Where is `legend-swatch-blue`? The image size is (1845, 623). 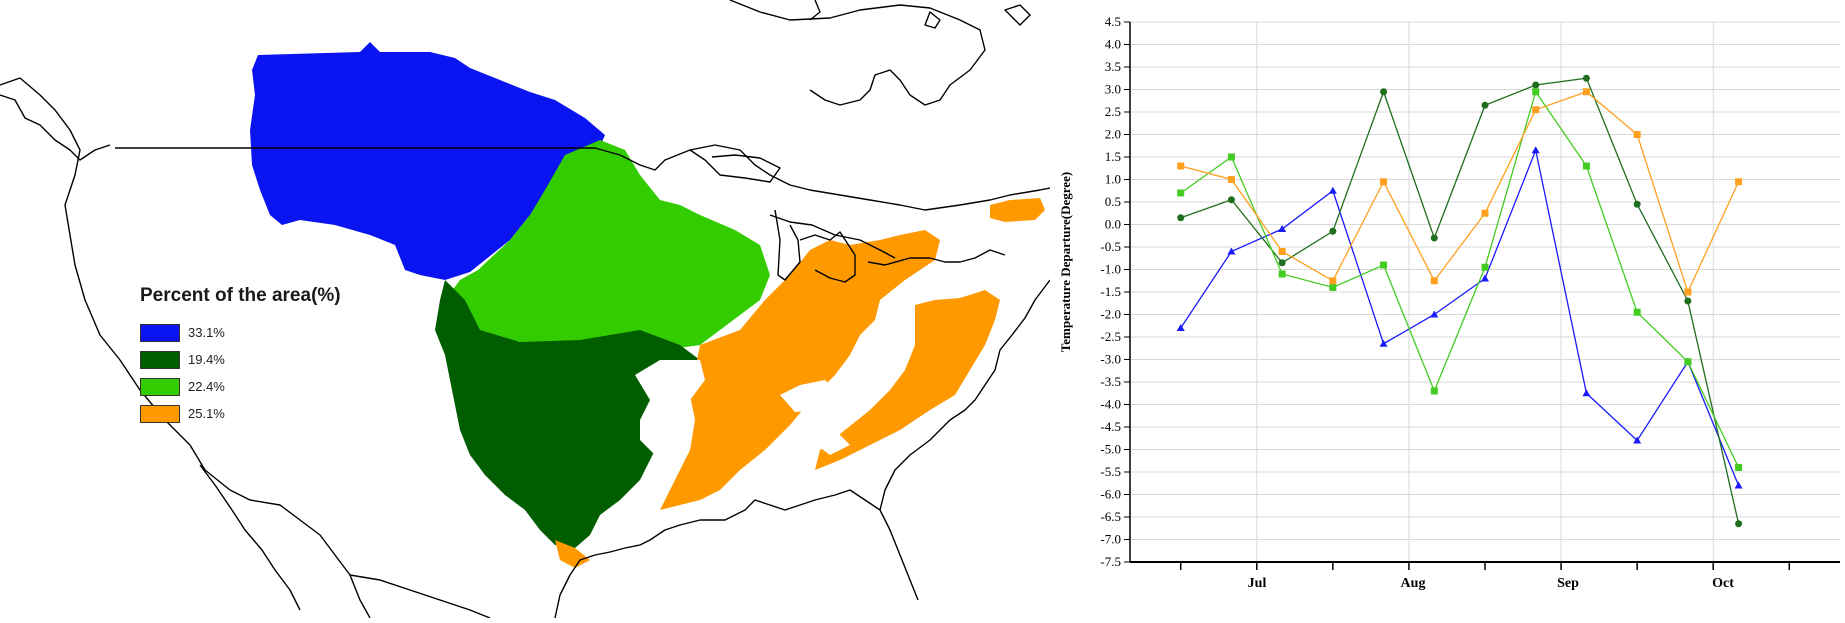 legend-swatch-blue is located at coordinates (160, 332).